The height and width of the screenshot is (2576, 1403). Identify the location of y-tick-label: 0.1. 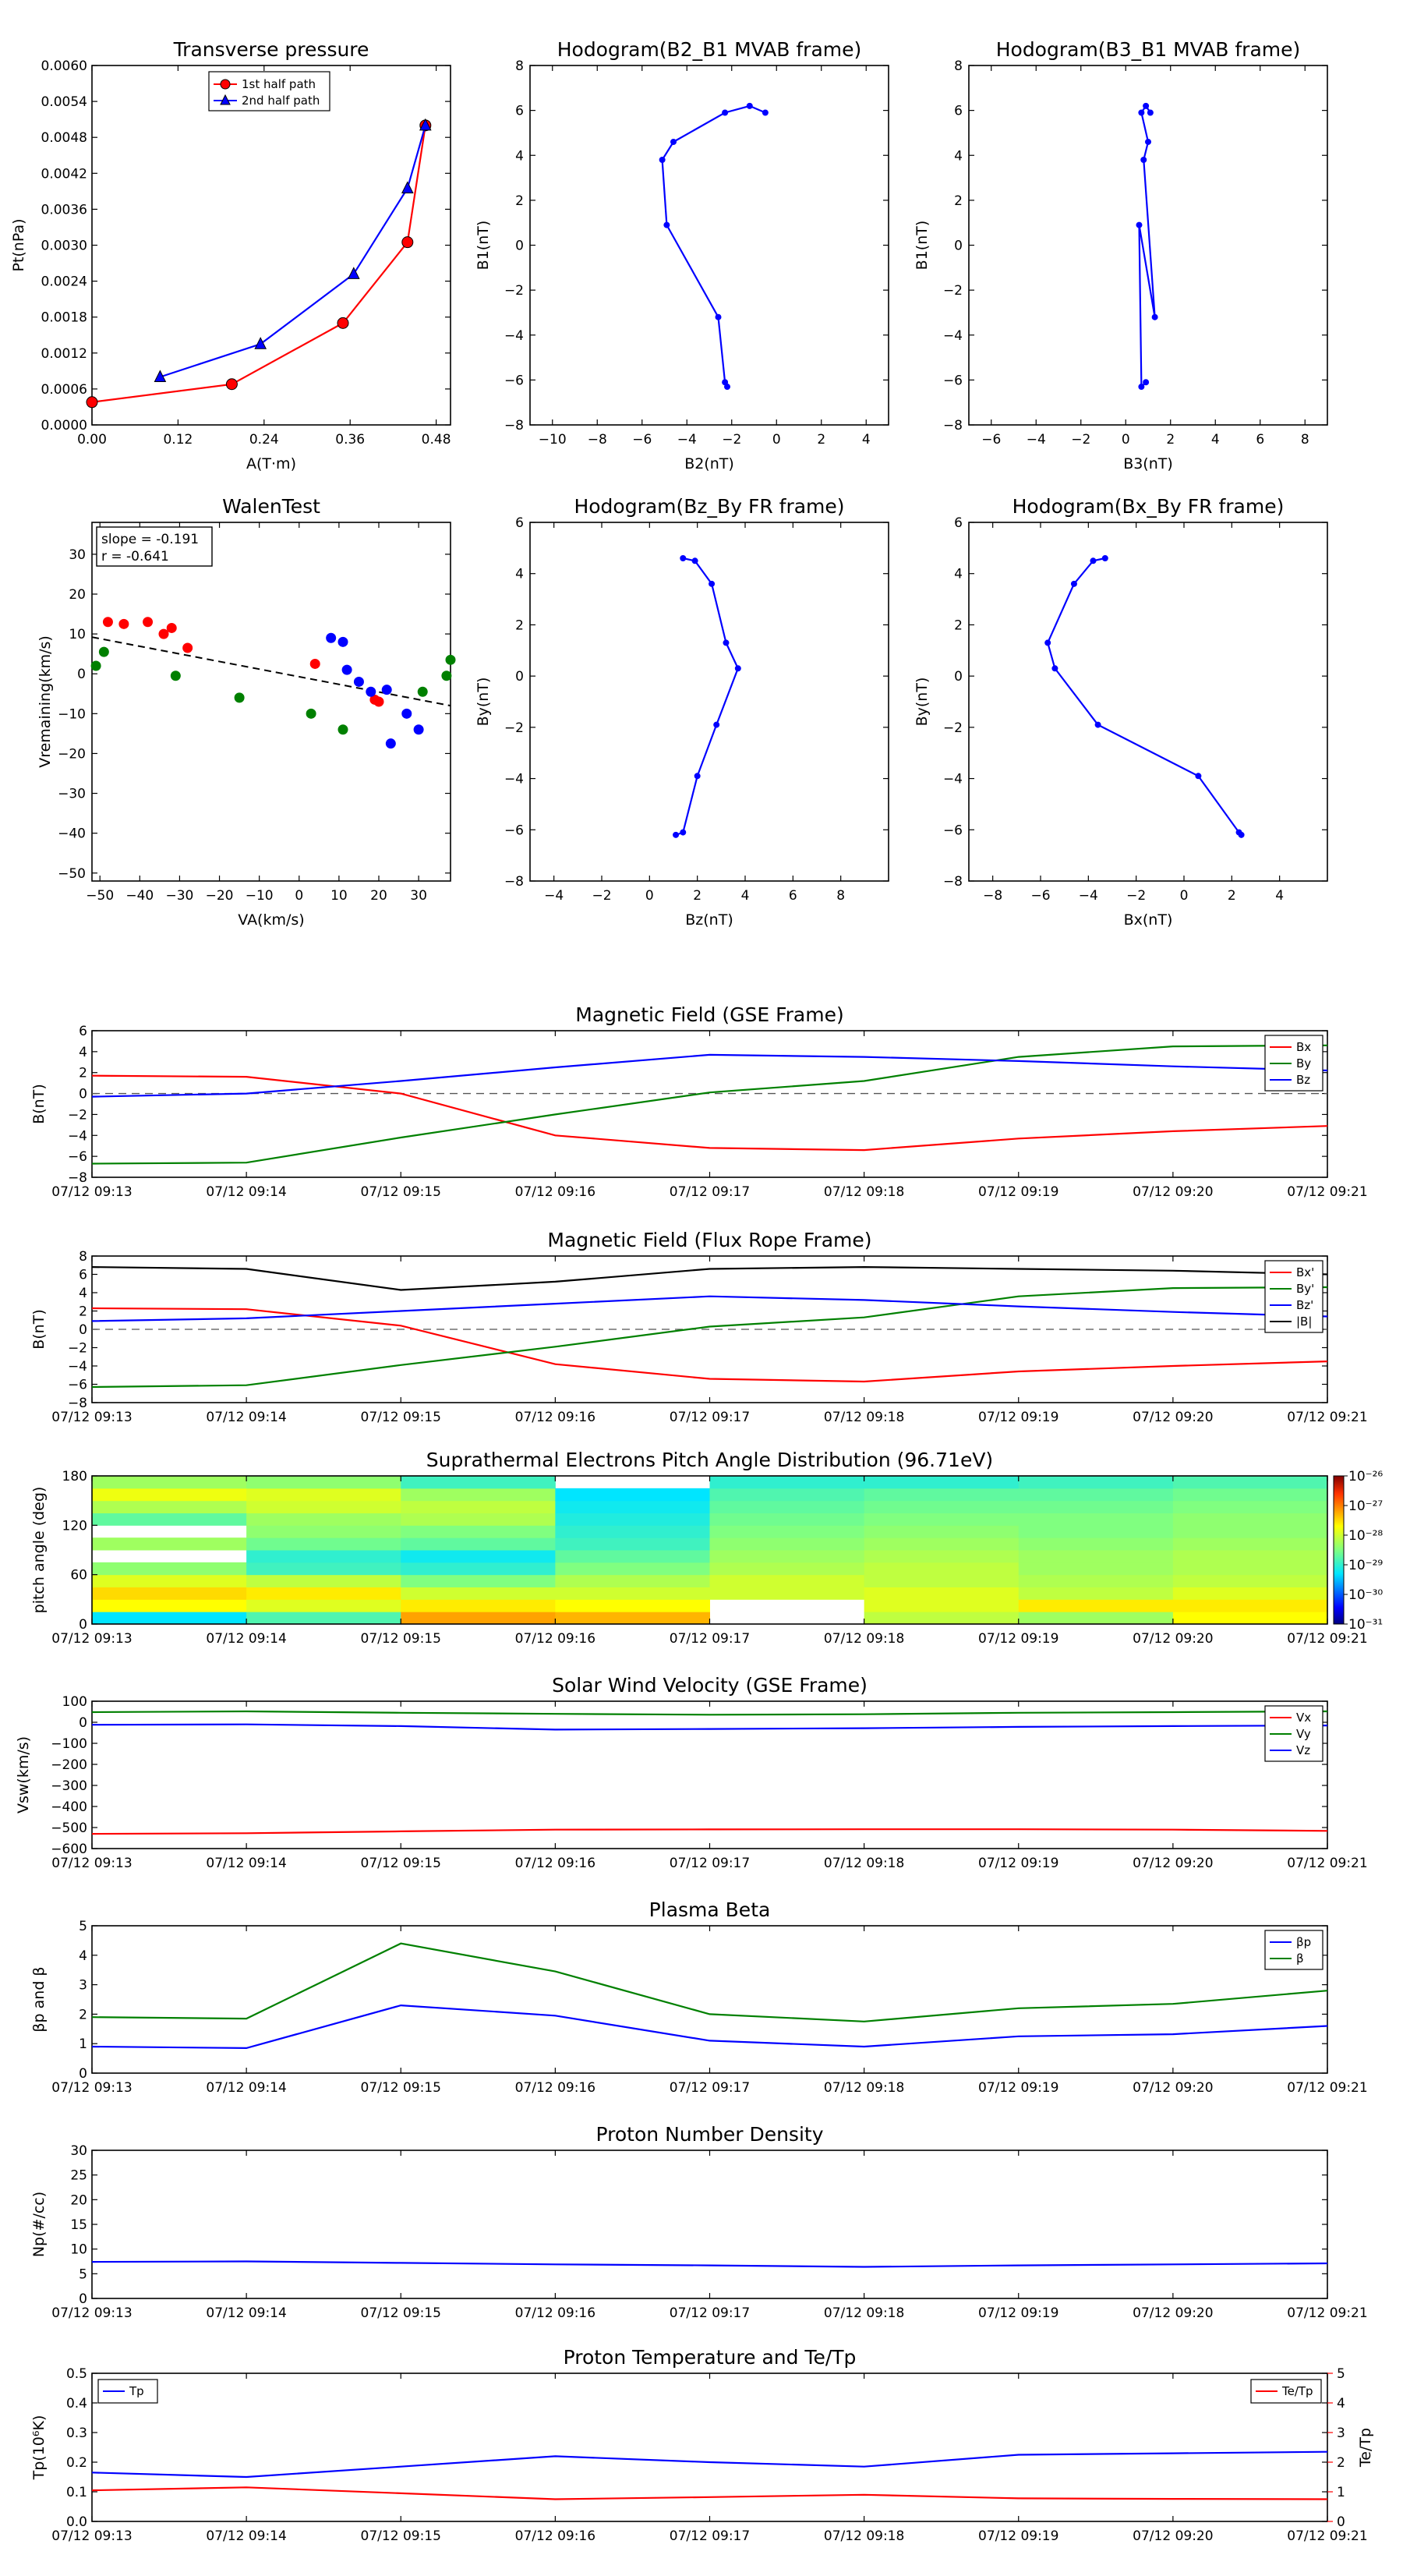
(76, 2492).